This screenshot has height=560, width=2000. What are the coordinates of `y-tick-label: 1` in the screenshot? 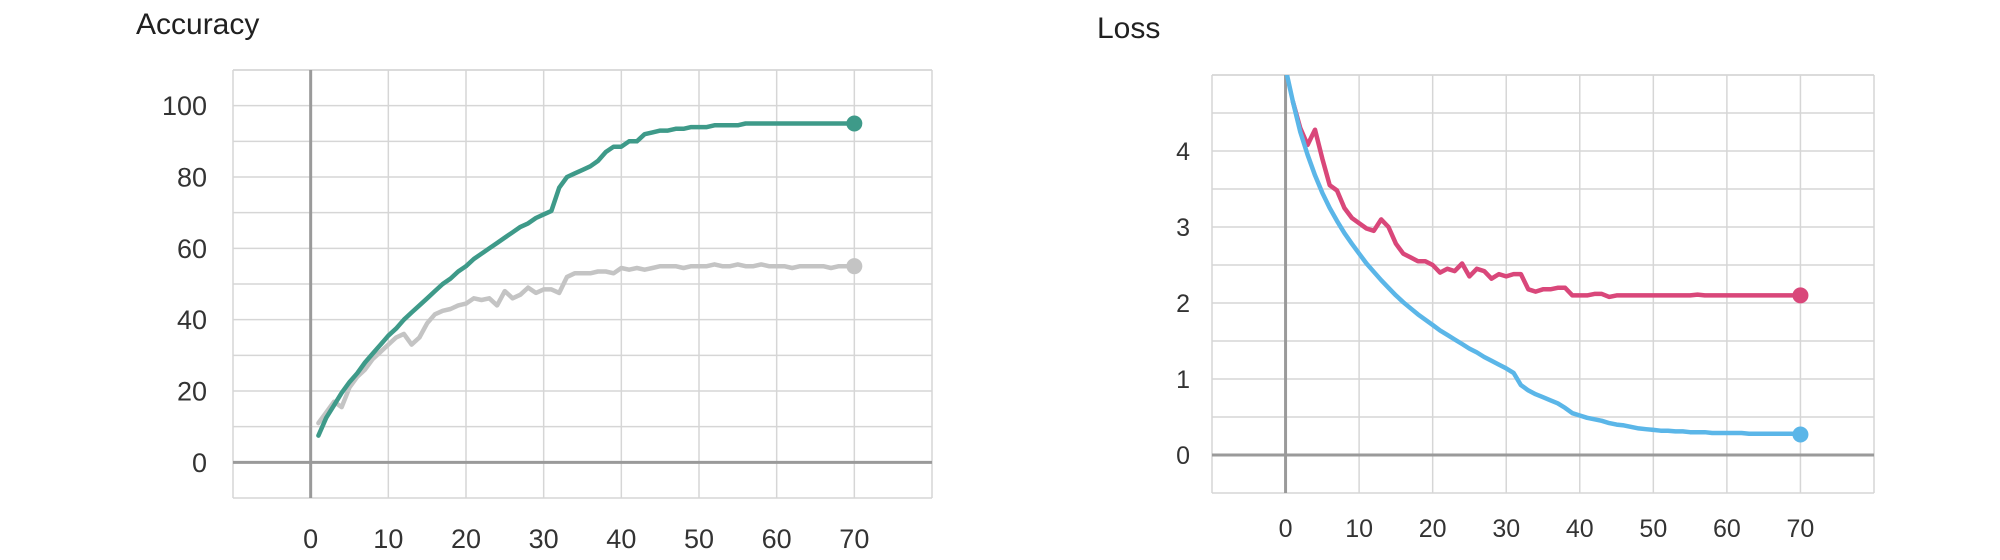 It's located at (1183, 380).